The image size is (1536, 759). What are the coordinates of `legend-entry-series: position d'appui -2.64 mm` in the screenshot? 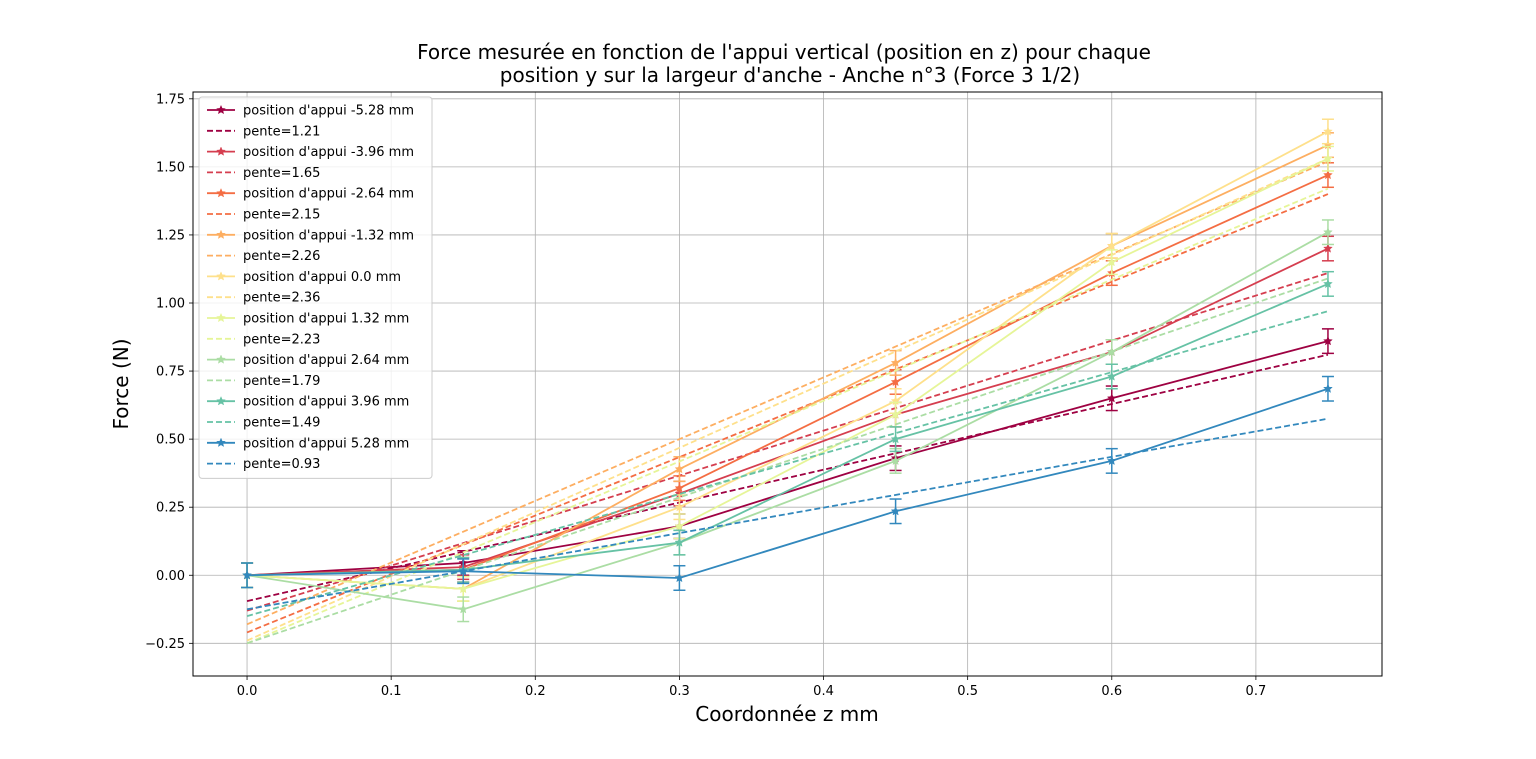 It's located at (328, 194).